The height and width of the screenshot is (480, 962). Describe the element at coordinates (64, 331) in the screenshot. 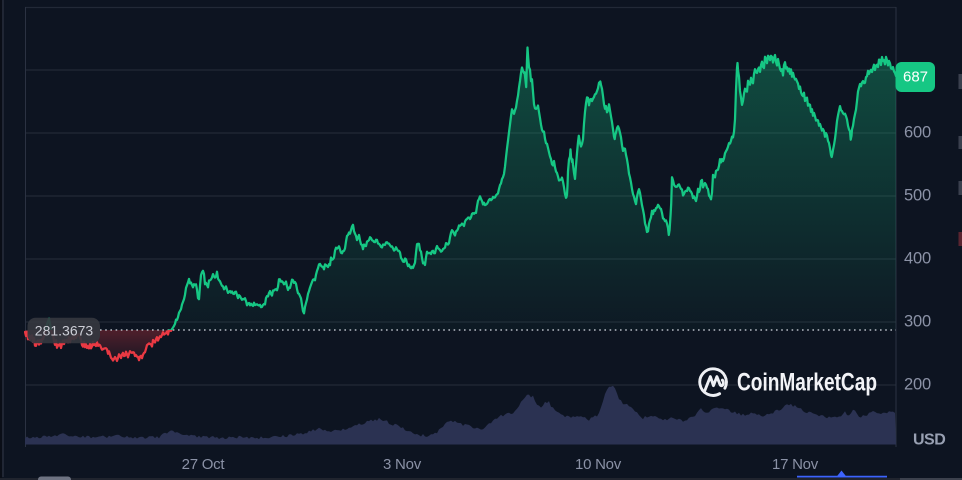

I see `svg-text: 281.3673` at that location.